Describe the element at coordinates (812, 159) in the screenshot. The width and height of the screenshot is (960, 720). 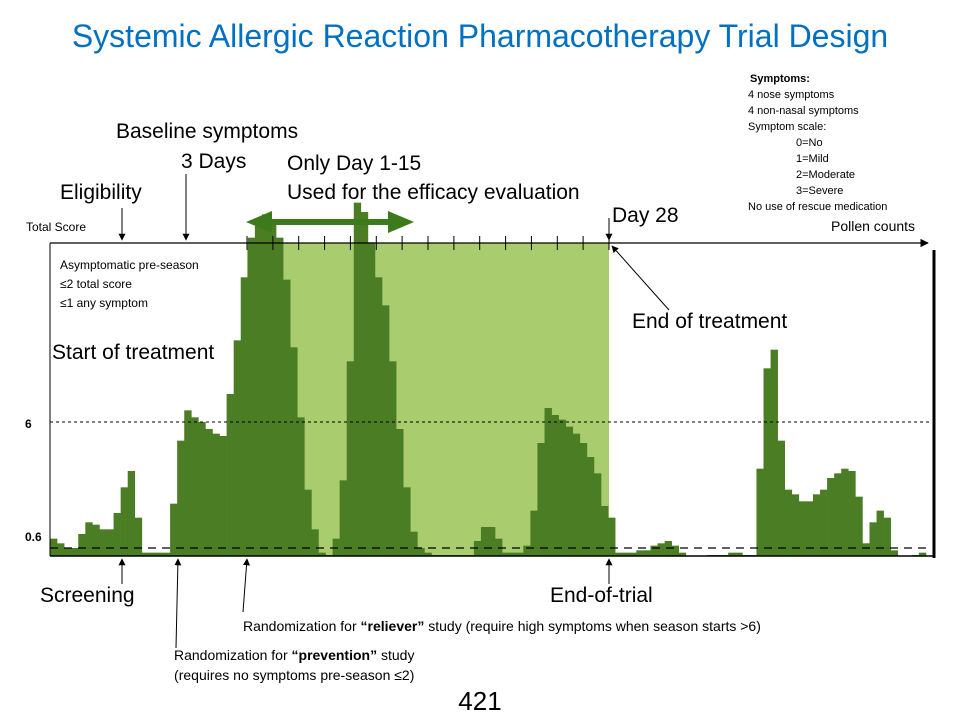
I see `symptom-scale-item: 1=Mild` at that location.